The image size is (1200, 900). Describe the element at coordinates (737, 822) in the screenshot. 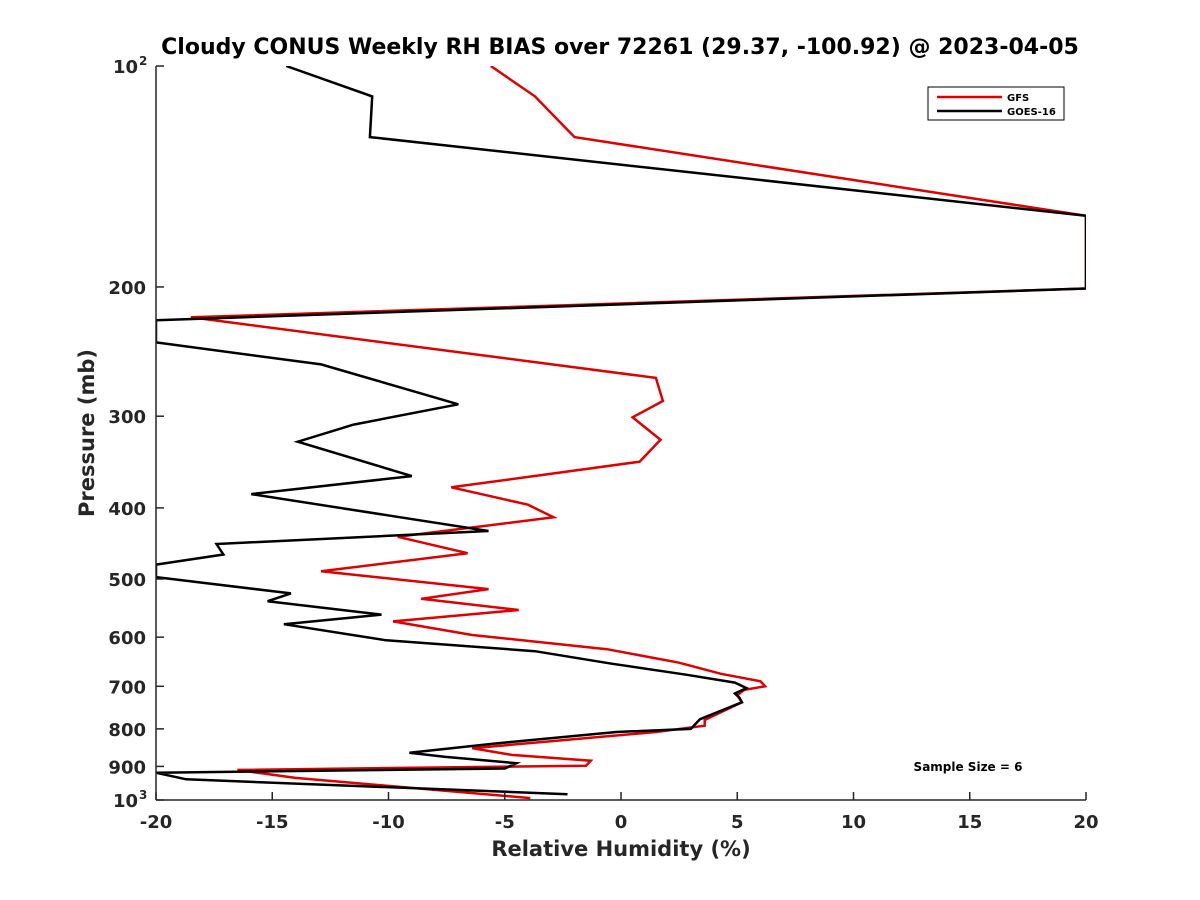

I see `x-tick-label: 5` at that location.